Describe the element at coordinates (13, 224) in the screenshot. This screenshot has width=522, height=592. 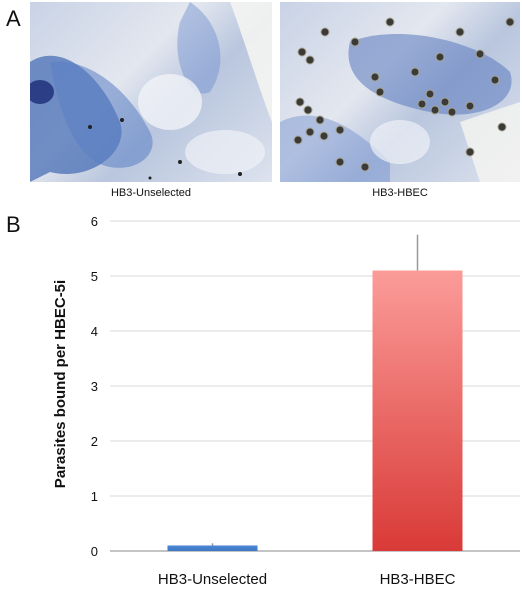
I see `panel-label-b: B` at that location.